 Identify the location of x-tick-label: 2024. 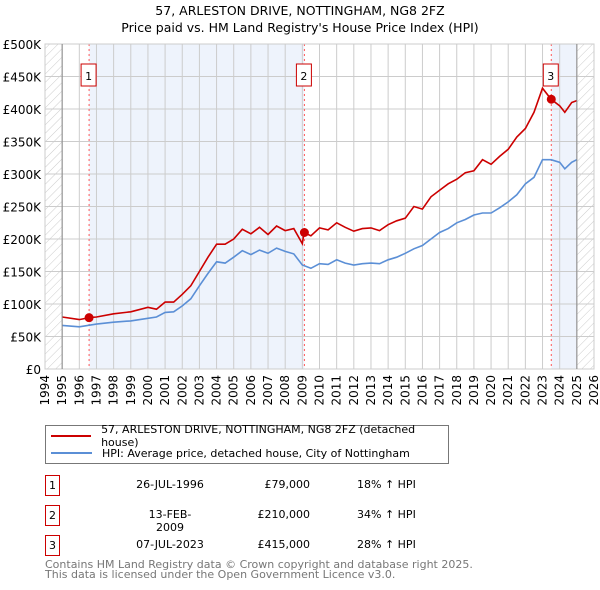
(560, 390).